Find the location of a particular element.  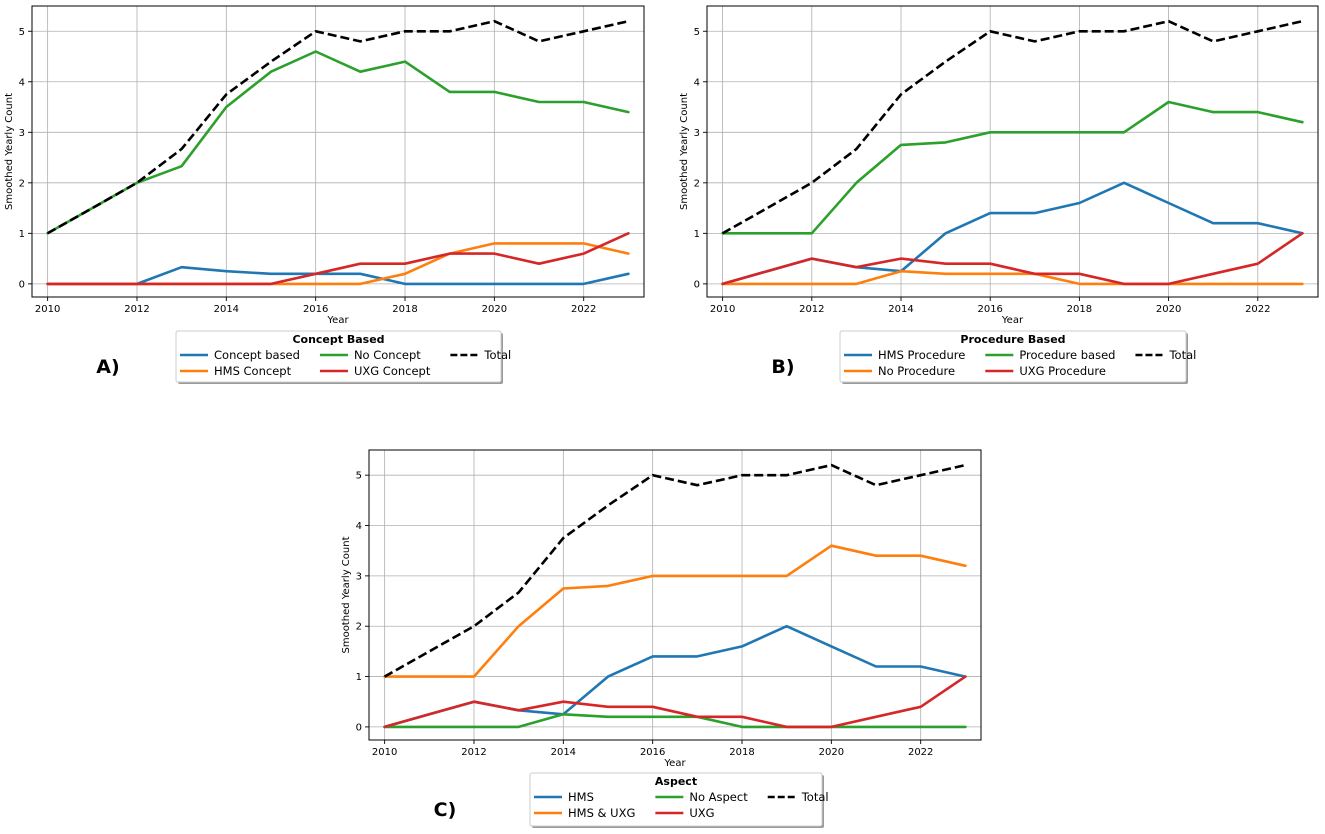

series-line-uxg-concept is located at coordinates (338, 259).